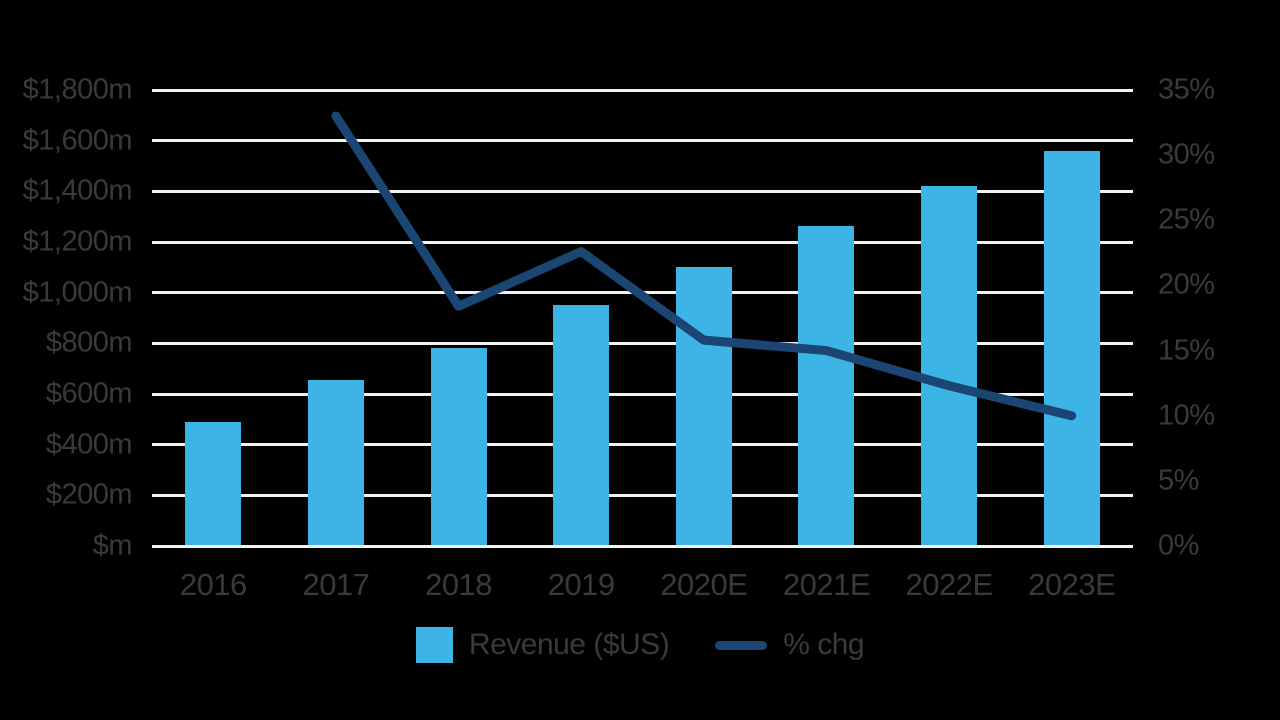 Image resolution: width=1280 pixels, height=720 pixels. What do you see at coordinates (89, 494) in the screenshot?
I see `left-axis-tick-label: $200m` at bounding box center [89, 494].